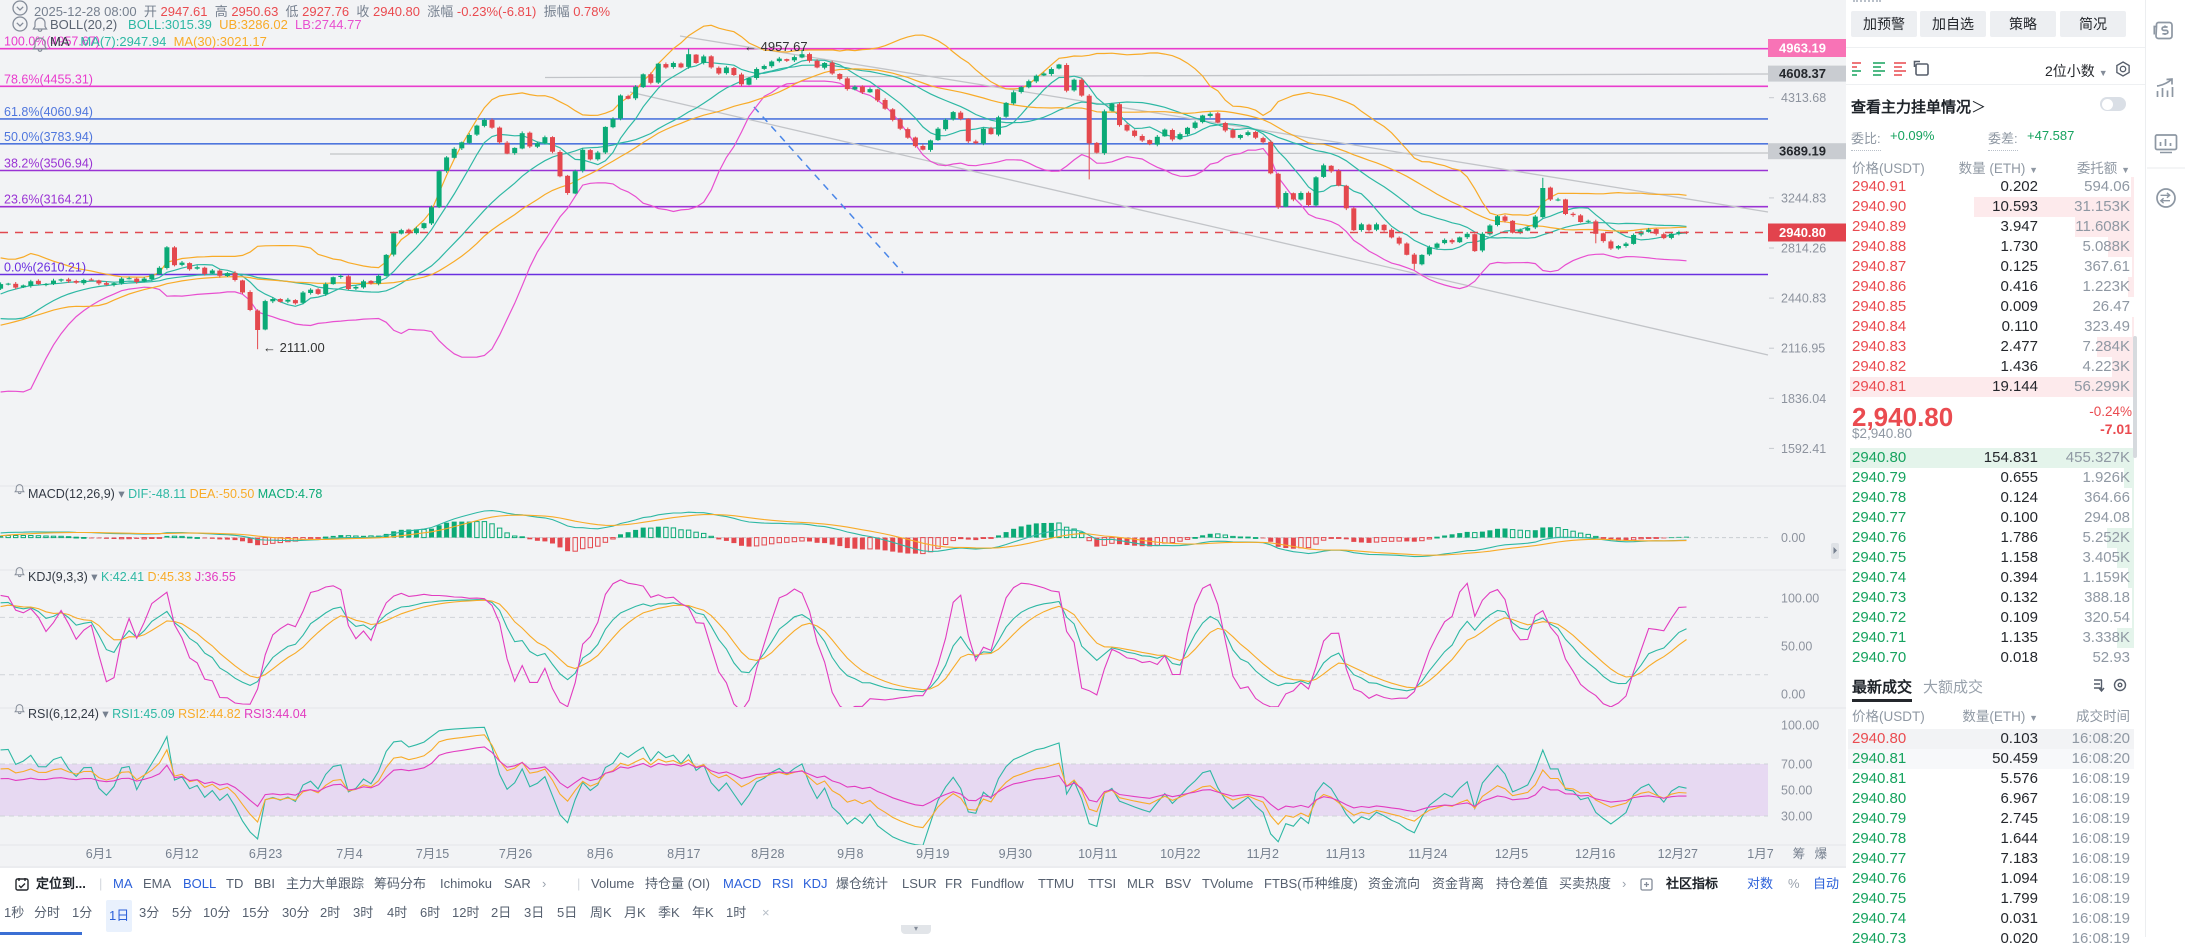 This screenshot has height=949, width=2185. I want to click on svg-text: 61.8%(4060.94), so click(48, 112).